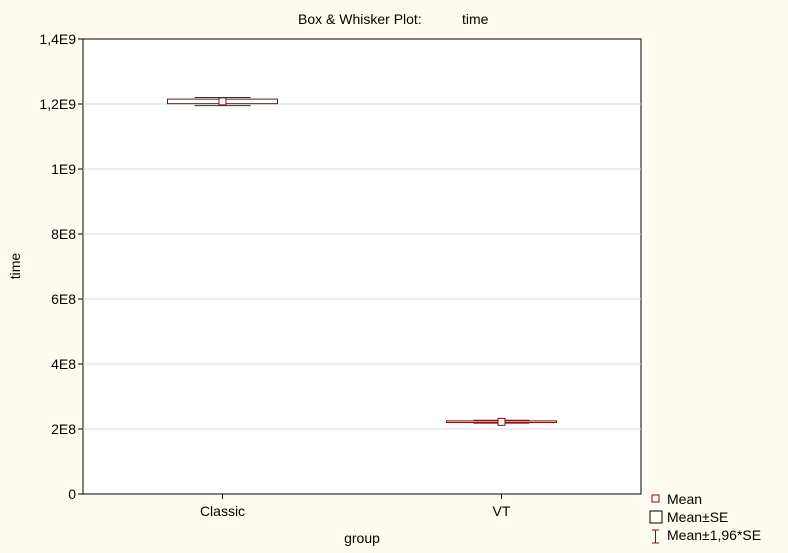  What do you see at coordinates (655, 498) in the screenshot?
I see `legend-mean-icon` at bounding box center [655, 498].